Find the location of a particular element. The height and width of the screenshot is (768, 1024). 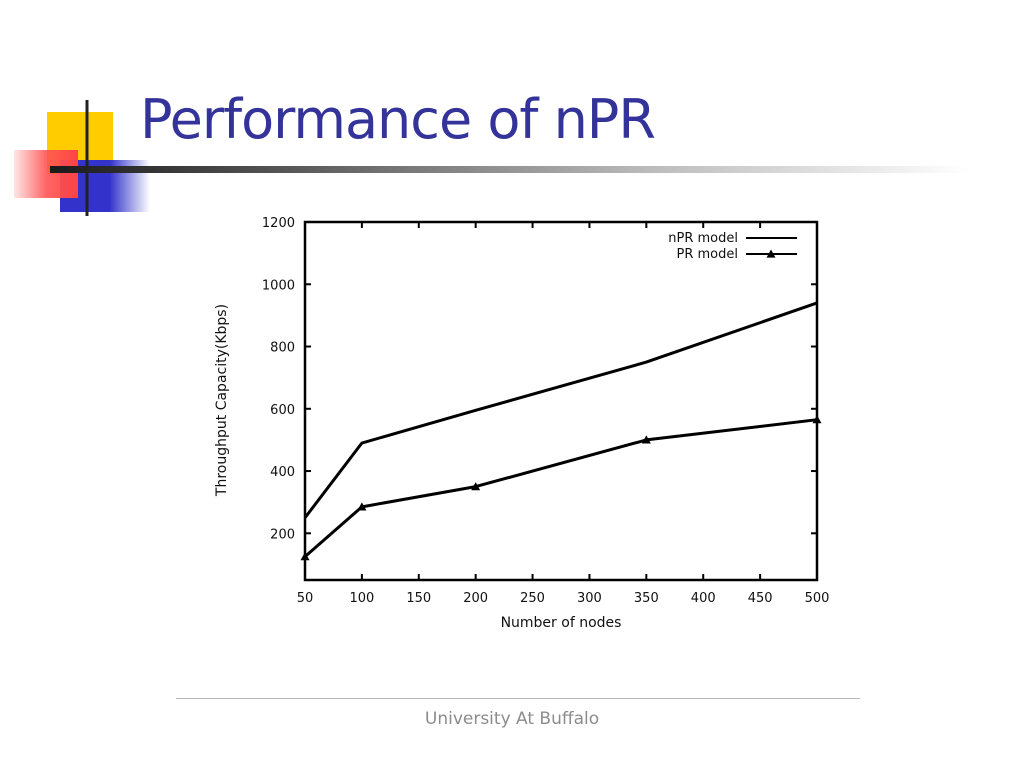

footer-divider is located at coordinates (518, 698).